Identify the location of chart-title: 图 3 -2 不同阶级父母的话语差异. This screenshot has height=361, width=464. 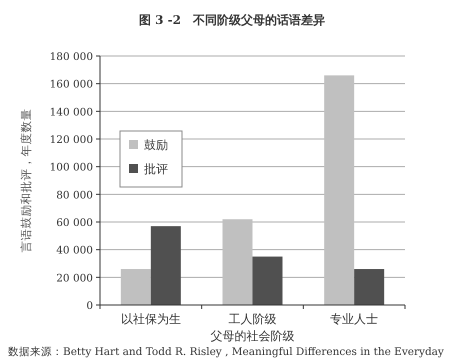
(232, 20).